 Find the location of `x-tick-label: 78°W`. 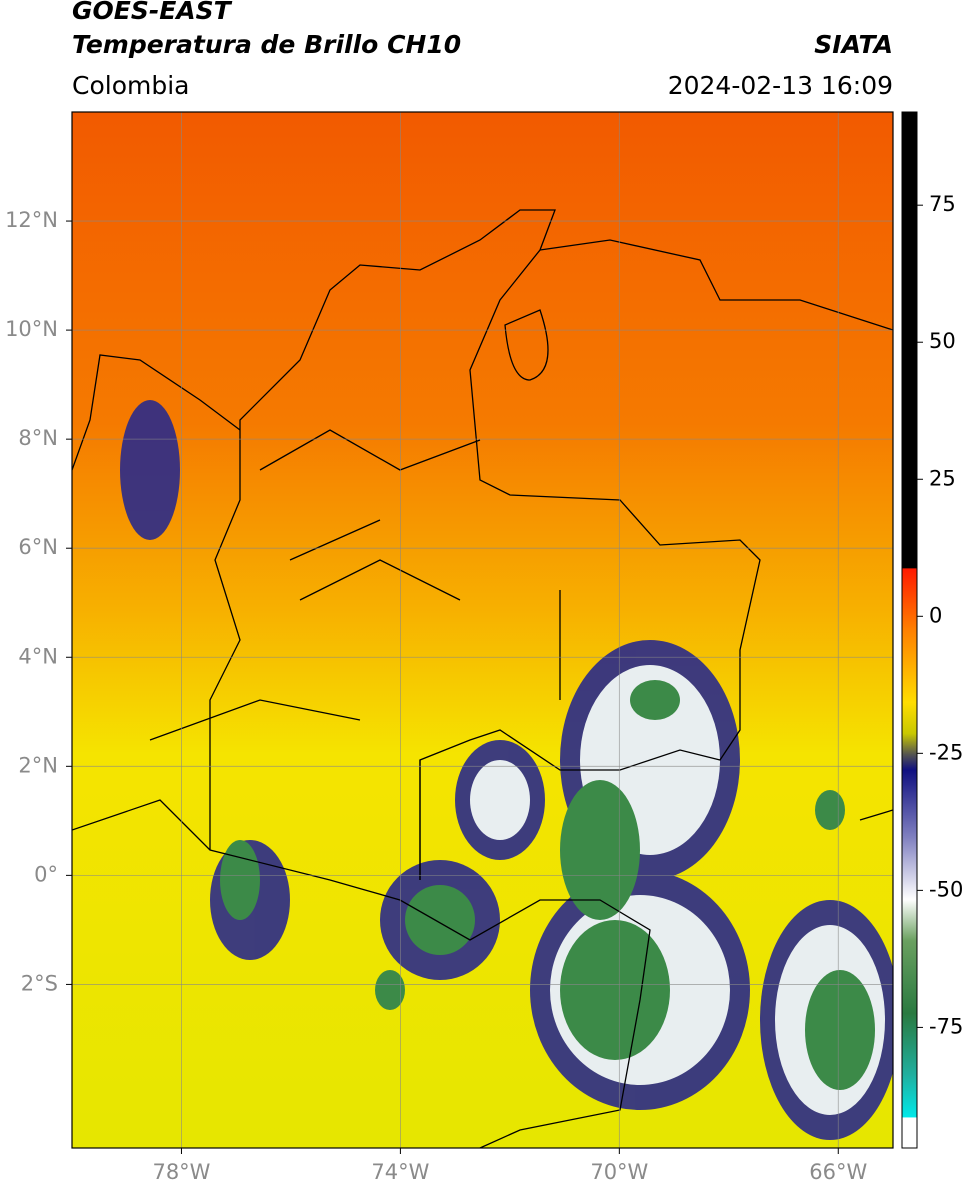

x-tick-label: 78°W is located at coordinates (181, 1172).